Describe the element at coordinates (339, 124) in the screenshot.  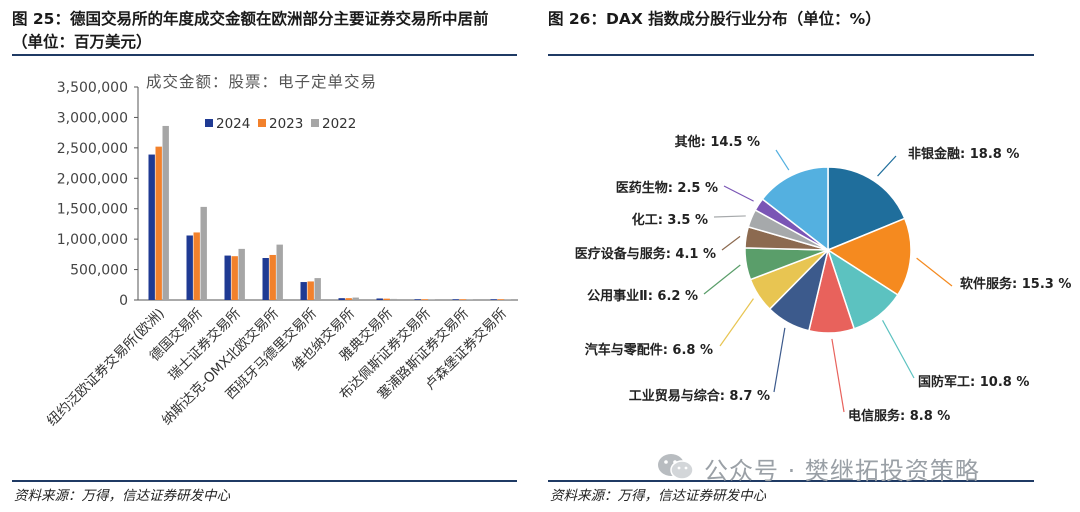
I see `legend-label-2022: 2022` at that location.